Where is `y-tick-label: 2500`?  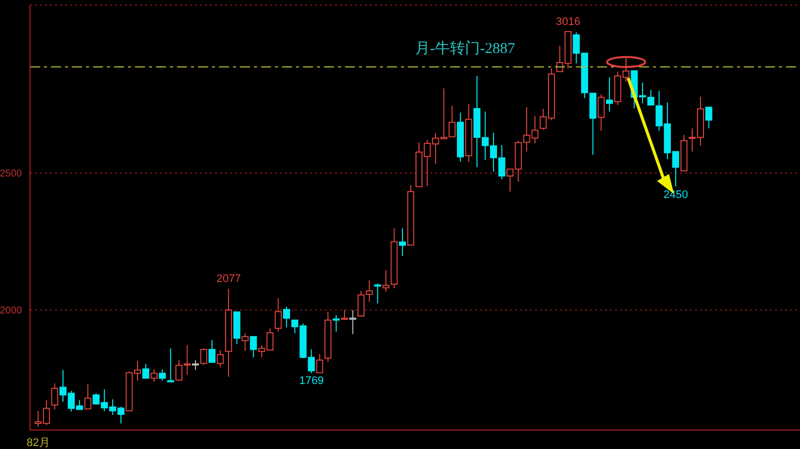
y-tick-label: 2500 is located at coordinates (11, 174).